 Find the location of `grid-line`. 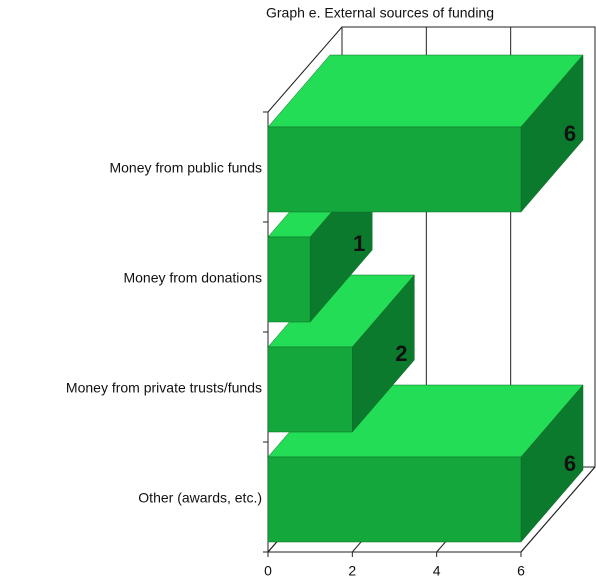

grid-line is located at coordinates (558, 290).